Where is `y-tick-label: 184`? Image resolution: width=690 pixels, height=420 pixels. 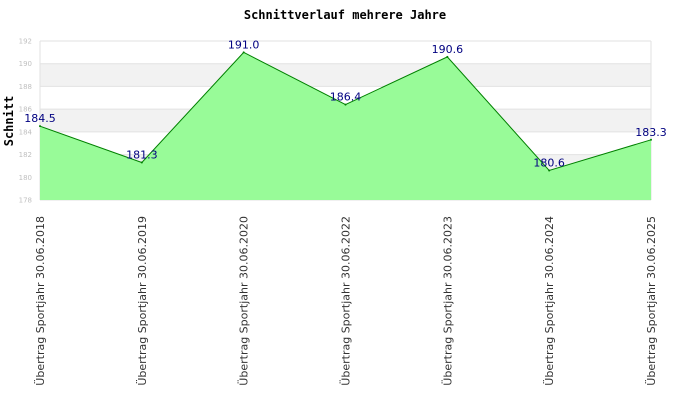 y-tick-label: 184 is located at coordinates (26, 132).